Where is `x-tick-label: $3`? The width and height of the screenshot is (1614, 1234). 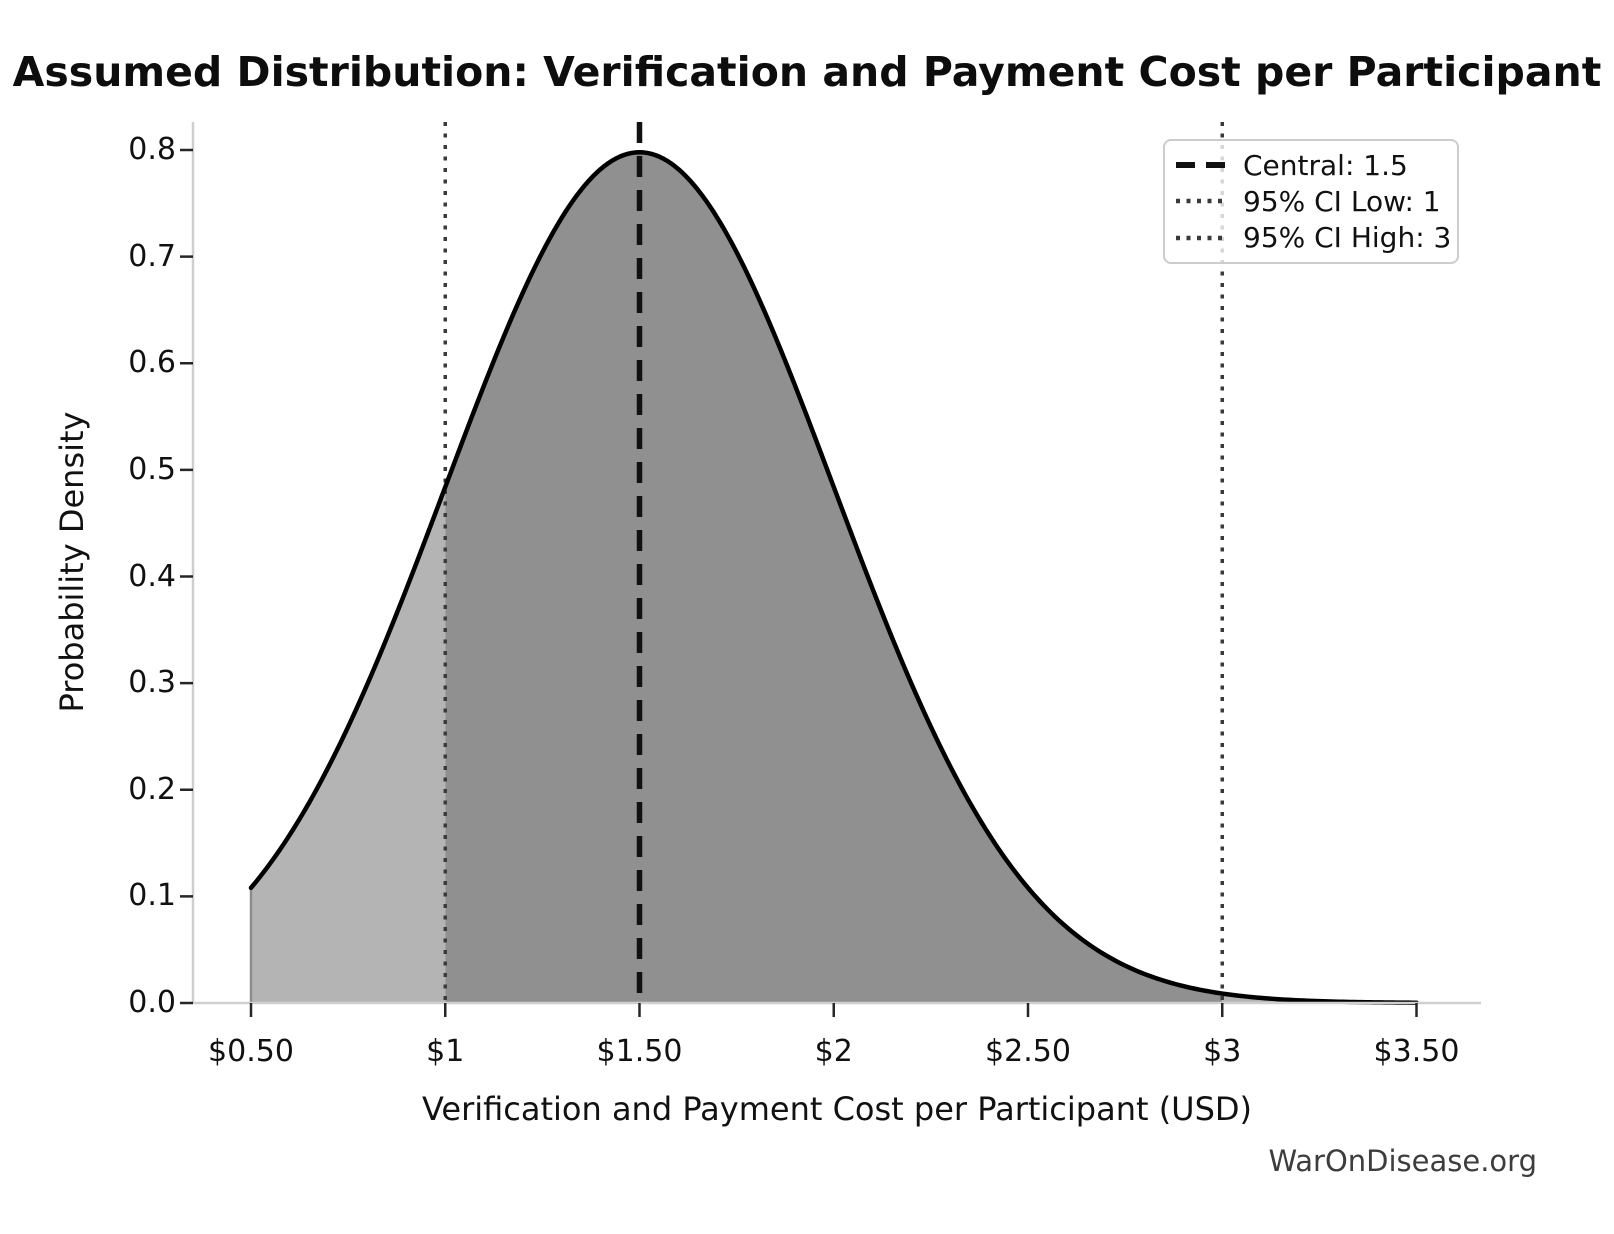 x-tick-label: $3 is located at coordinates (1222, 1051).